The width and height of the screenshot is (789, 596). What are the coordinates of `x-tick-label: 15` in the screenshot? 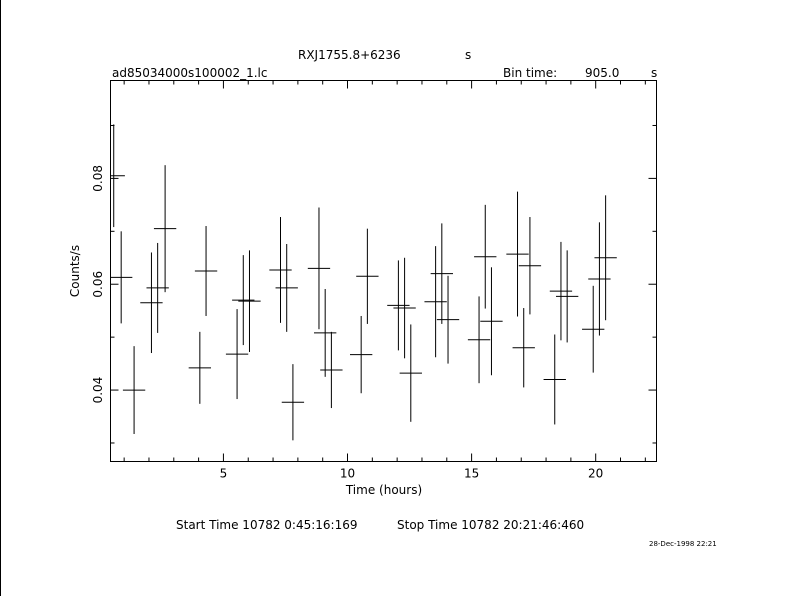 It's located at (471, 474).